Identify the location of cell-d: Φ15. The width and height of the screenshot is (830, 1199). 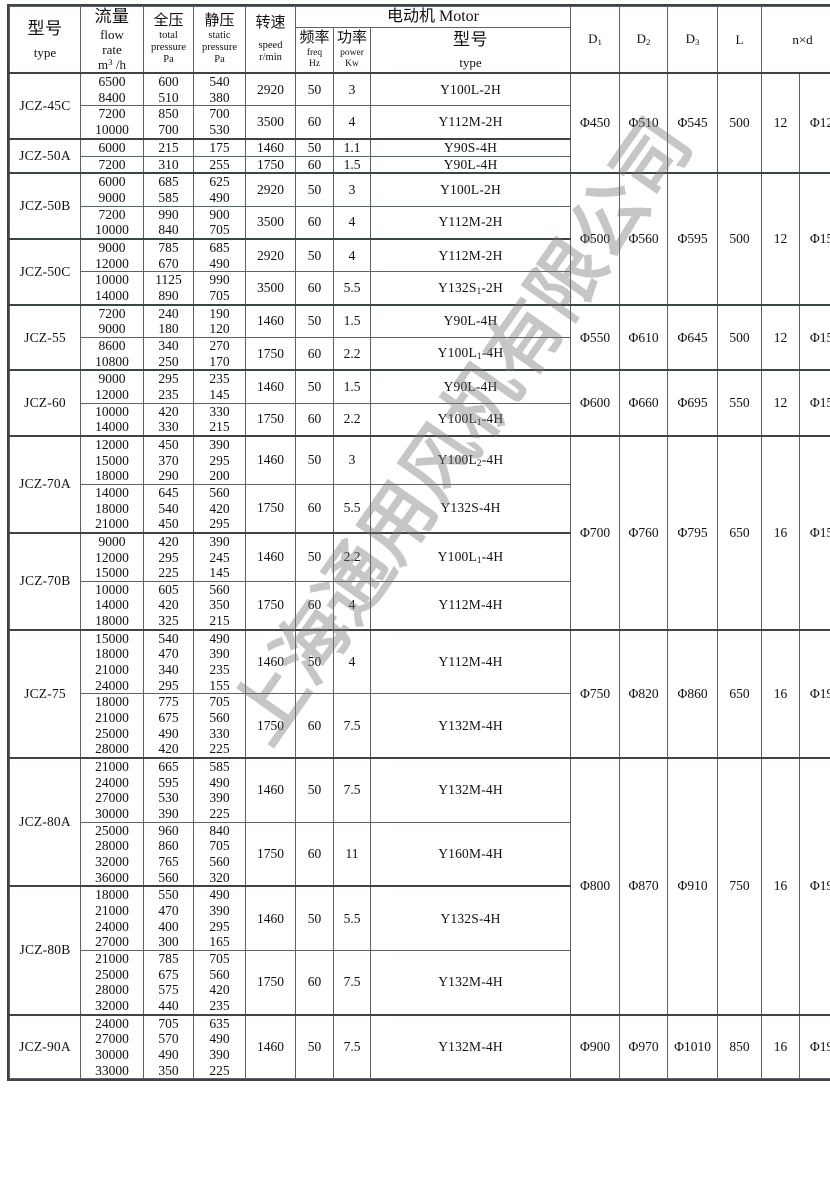
(814, 239).